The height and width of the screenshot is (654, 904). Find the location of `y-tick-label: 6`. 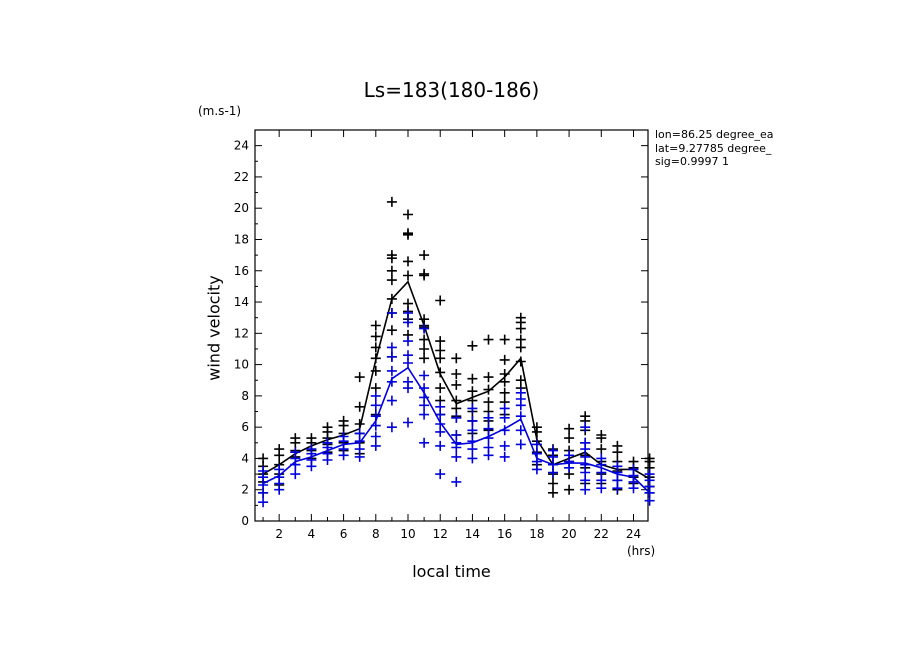

y-tick-label: 6 is located at coordinates (245, 427).